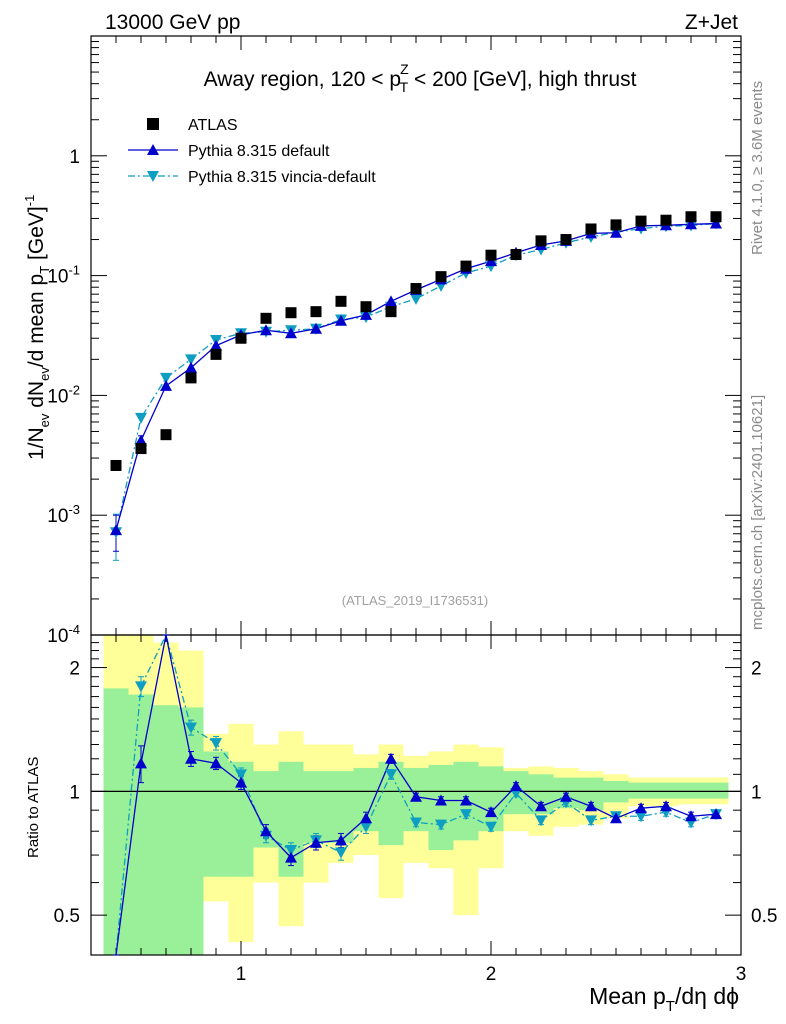 This screenshot has width=786, height=1024. What do you see at coordinates (74, 792) in the screenshot?
I see `ratio-y-tick-label: 1` at bounding box center [74, 792].